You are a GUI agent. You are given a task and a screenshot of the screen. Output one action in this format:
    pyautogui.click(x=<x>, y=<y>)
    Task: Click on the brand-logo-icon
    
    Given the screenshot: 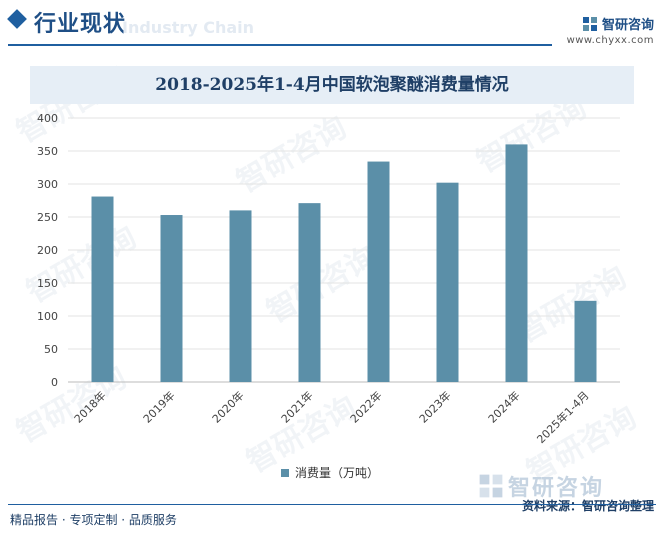 What is the action you would take?
    pyautogui.click(x=589, y=23)
    